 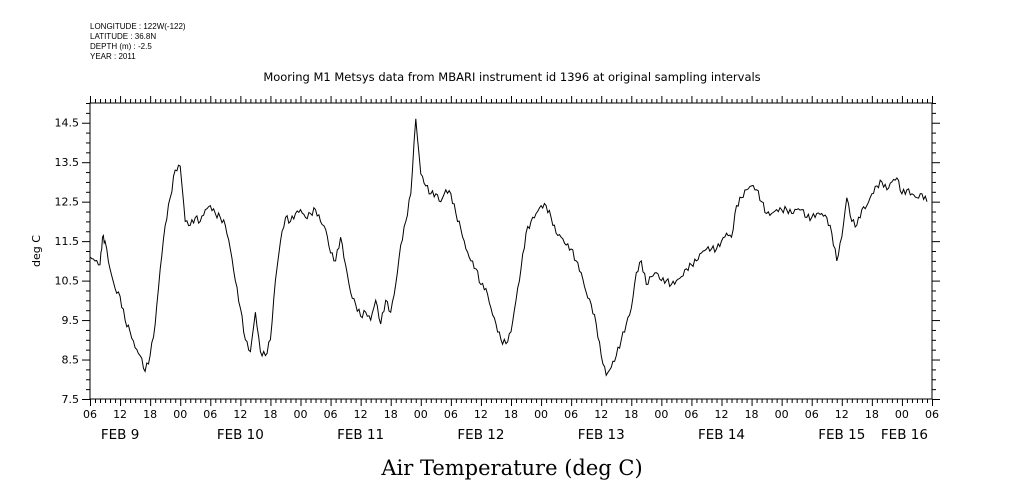 I want to click on y-tick-label: 12.5, so click(x=67, y=202).